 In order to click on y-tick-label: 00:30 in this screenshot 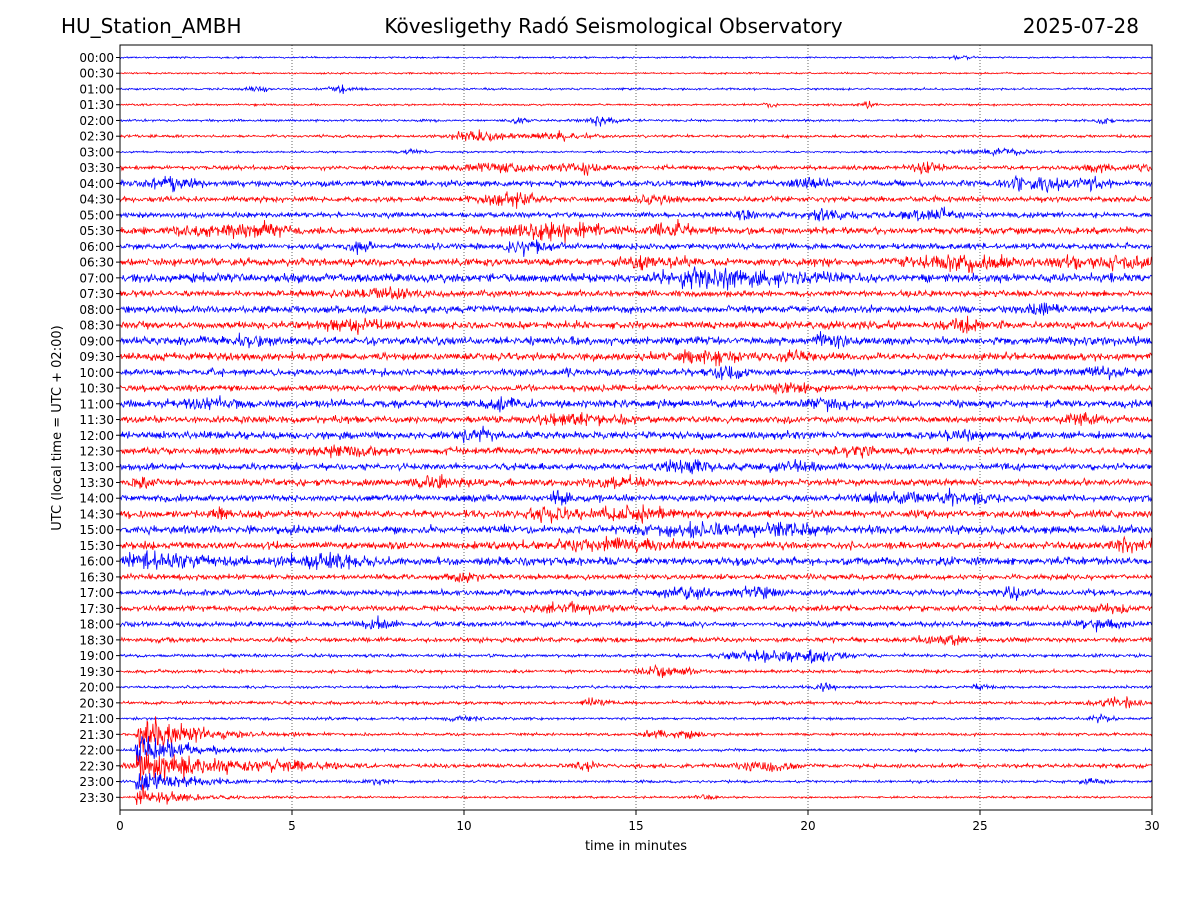, I will do `click(96, 74)`.